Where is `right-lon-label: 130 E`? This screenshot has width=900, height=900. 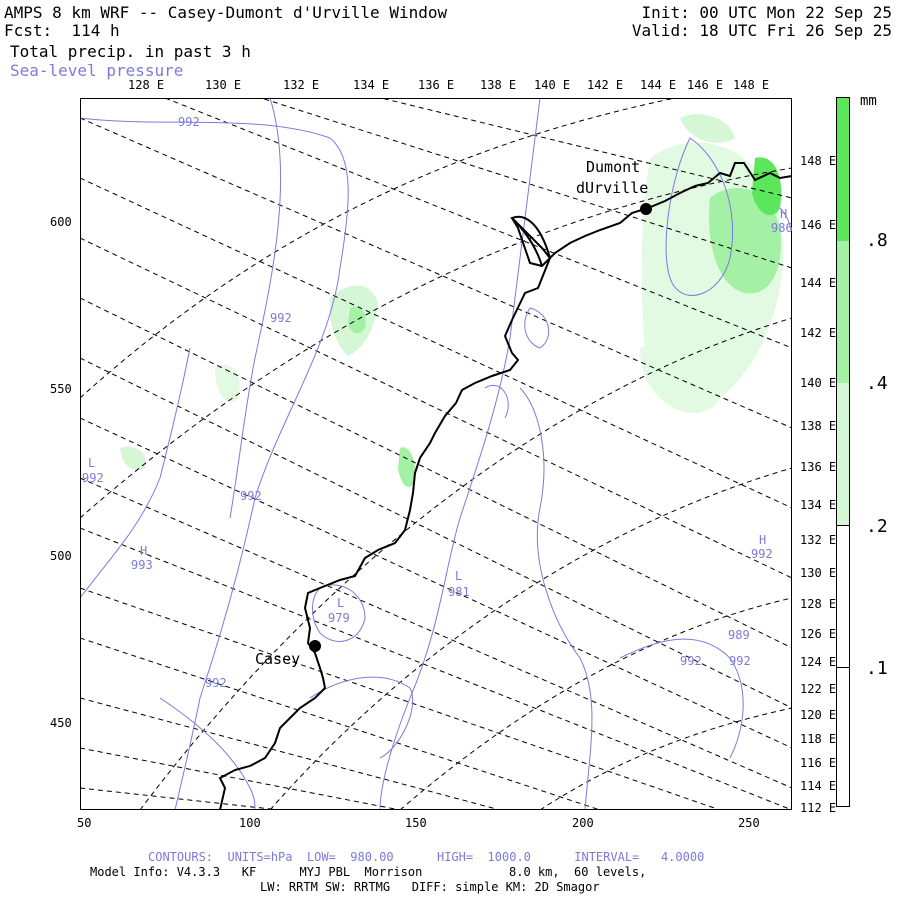
right-lon-label: 130 E is located at coordinates (818, 573).